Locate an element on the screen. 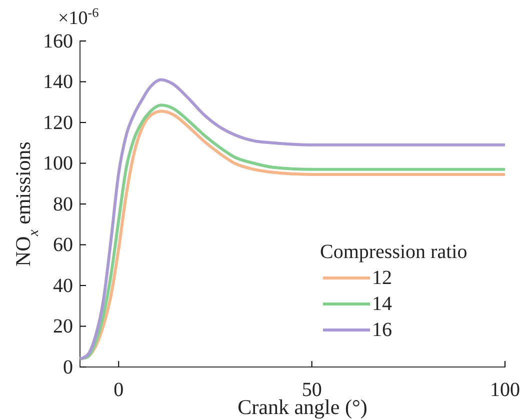 The image size is (530, 420). x-tick-label: 100 is located at coordinates (505, 390).